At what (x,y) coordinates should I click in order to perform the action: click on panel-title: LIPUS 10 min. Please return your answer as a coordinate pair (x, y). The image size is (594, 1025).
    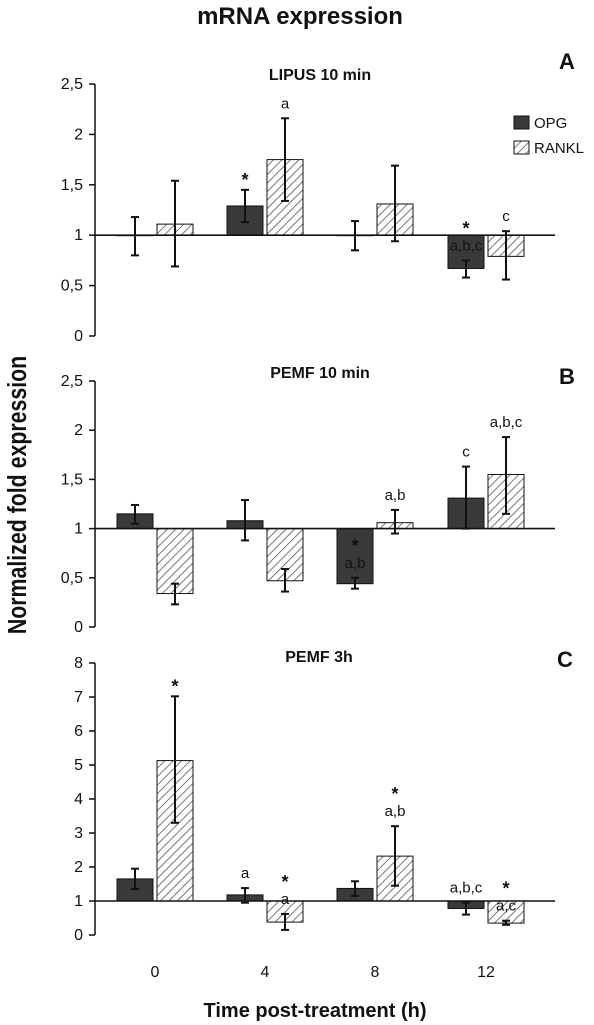
    Looking at the image, I should click on (320, 75).